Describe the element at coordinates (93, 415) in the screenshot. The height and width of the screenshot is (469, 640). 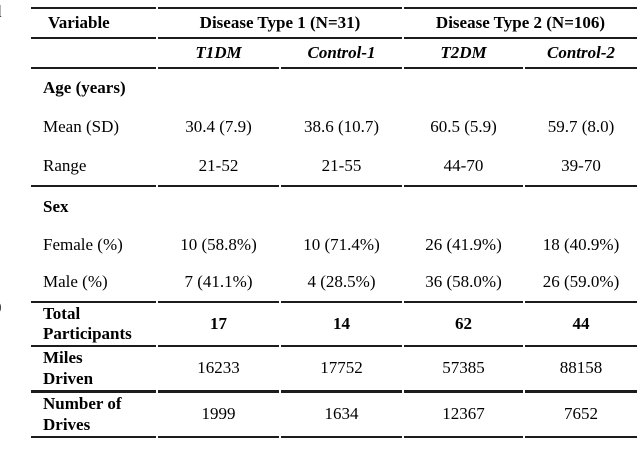
I see `row-label-number-of-drives: Number of Drives` at that location.